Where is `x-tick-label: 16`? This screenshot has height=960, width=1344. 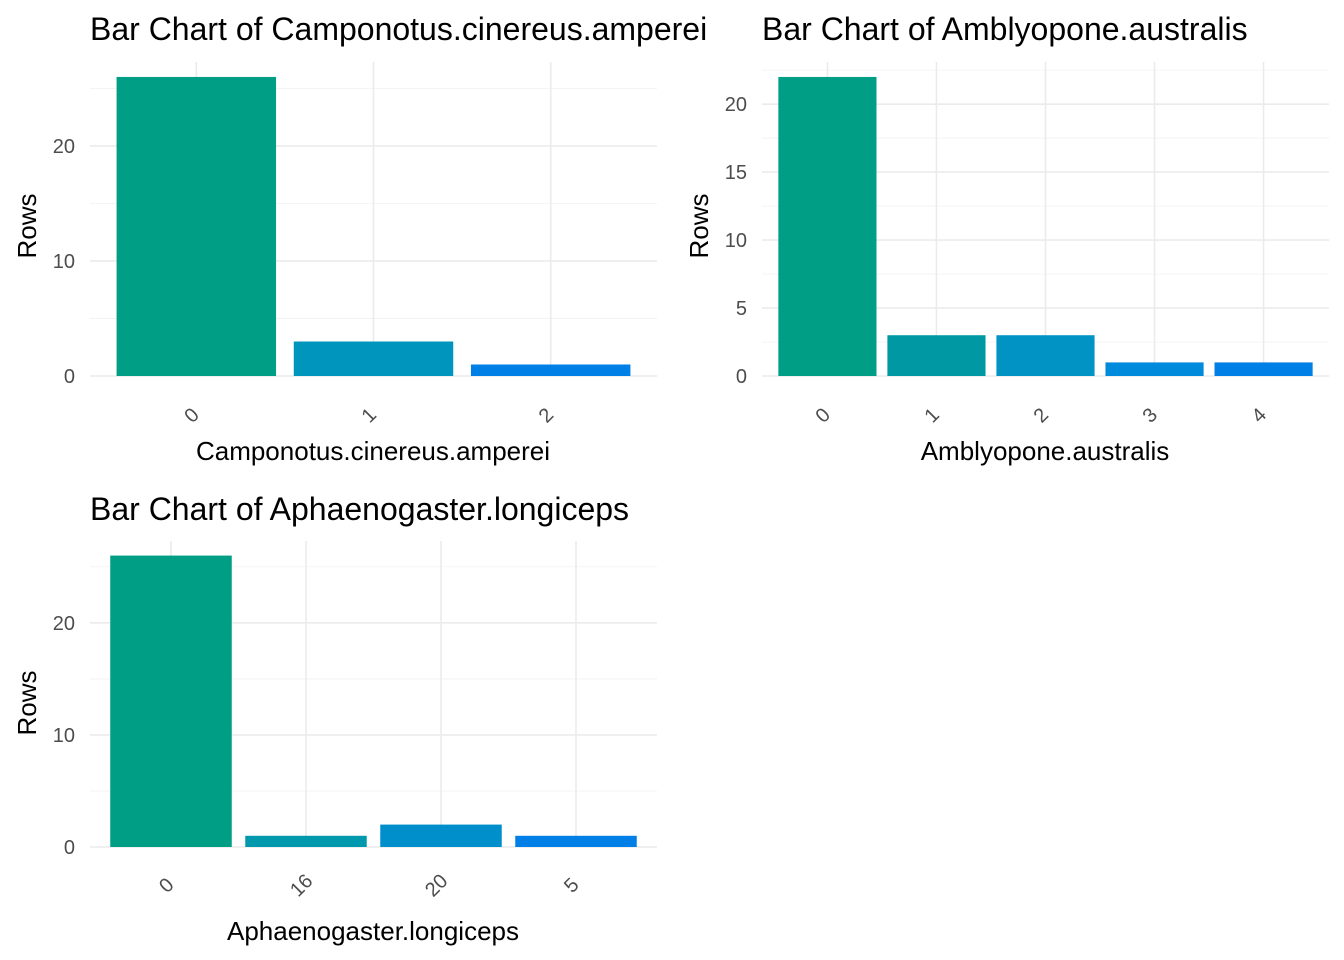
x-tick-label: 16 is located at coordinates (301, 885).